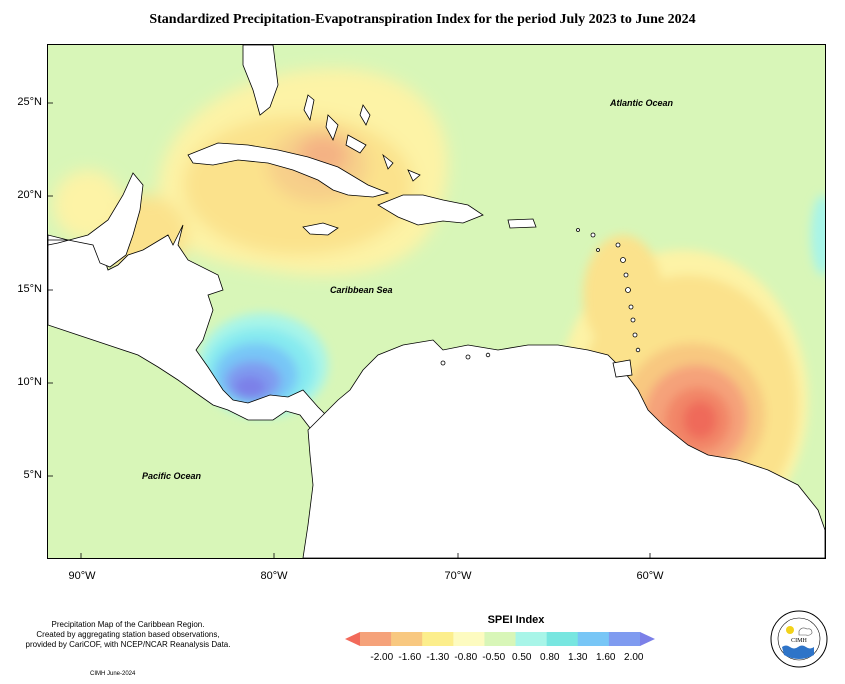  I want to click on lesser-antilles, so click(540, 297).